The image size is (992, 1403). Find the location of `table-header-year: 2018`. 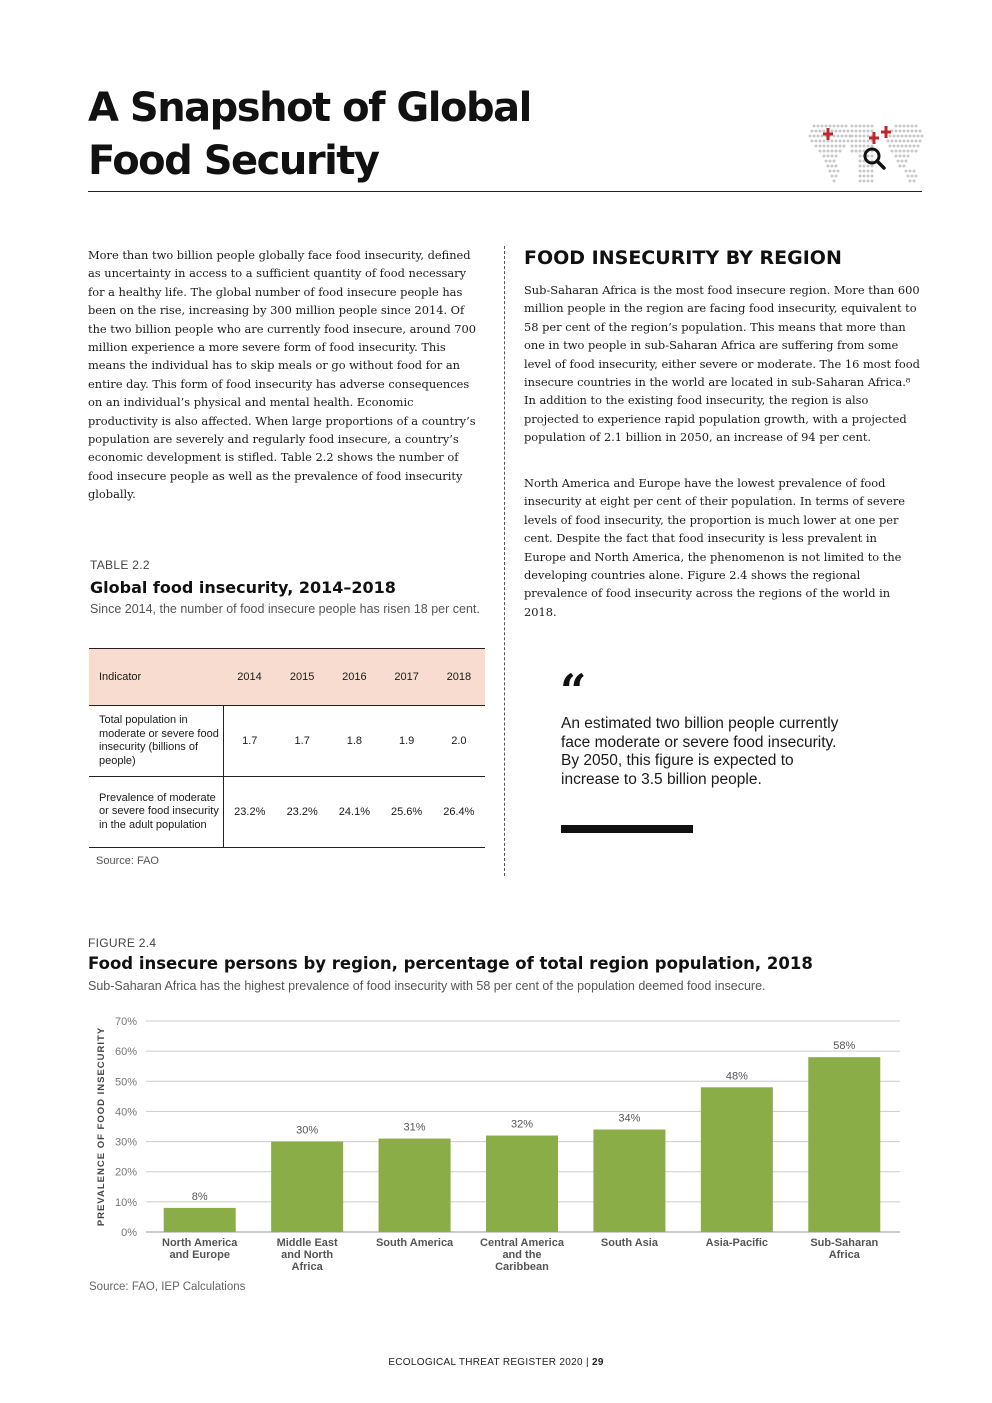

table-header-year: 2018 is located at coordinates (458, 677).